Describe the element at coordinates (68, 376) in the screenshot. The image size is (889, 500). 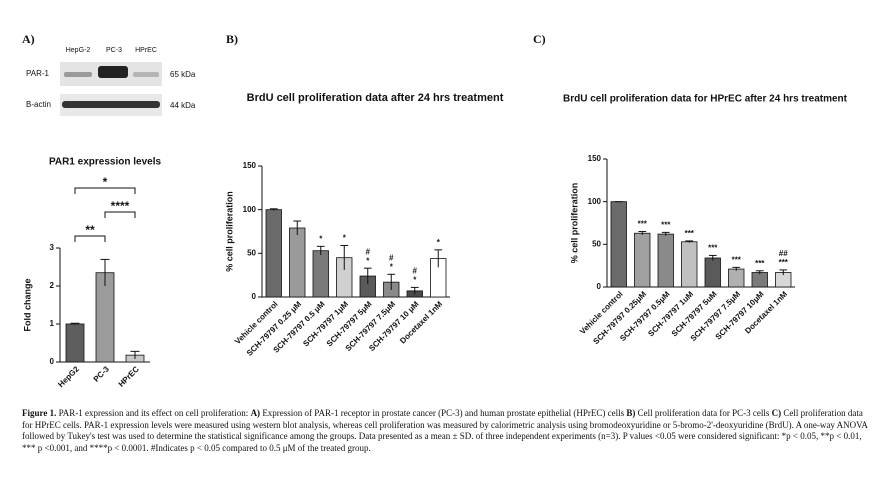
I see `x-tick-label: HepG2` at that location.